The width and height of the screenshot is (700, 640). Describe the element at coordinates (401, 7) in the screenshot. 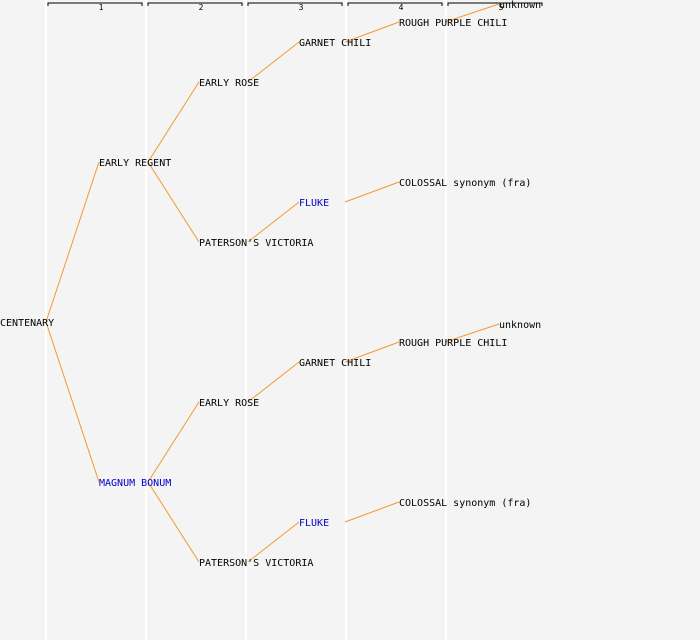

I see `generation-number: 4` at that location.